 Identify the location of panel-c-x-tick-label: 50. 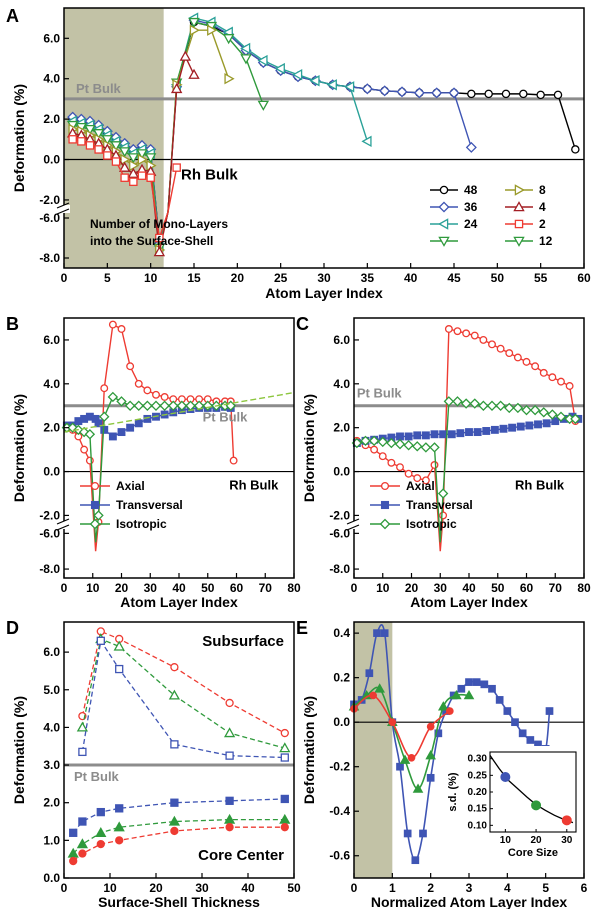
(498, 588).